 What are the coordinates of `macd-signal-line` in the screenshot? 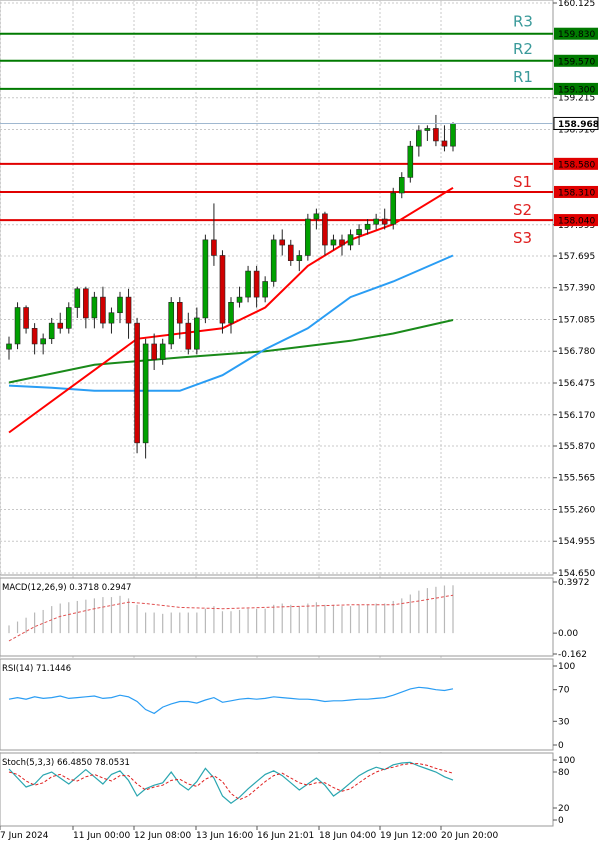 It's located at (231, 618).